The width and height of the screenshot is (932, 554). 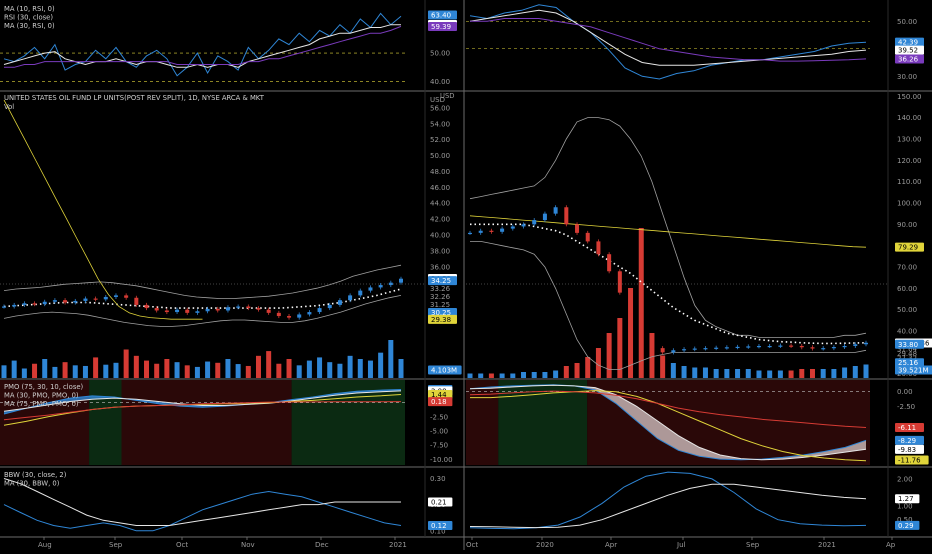 What do you see at coordinates (440, 251) in the screenshot?
I see `price-left-tick-label-10: 38.00` at bounding box center [440, 251].